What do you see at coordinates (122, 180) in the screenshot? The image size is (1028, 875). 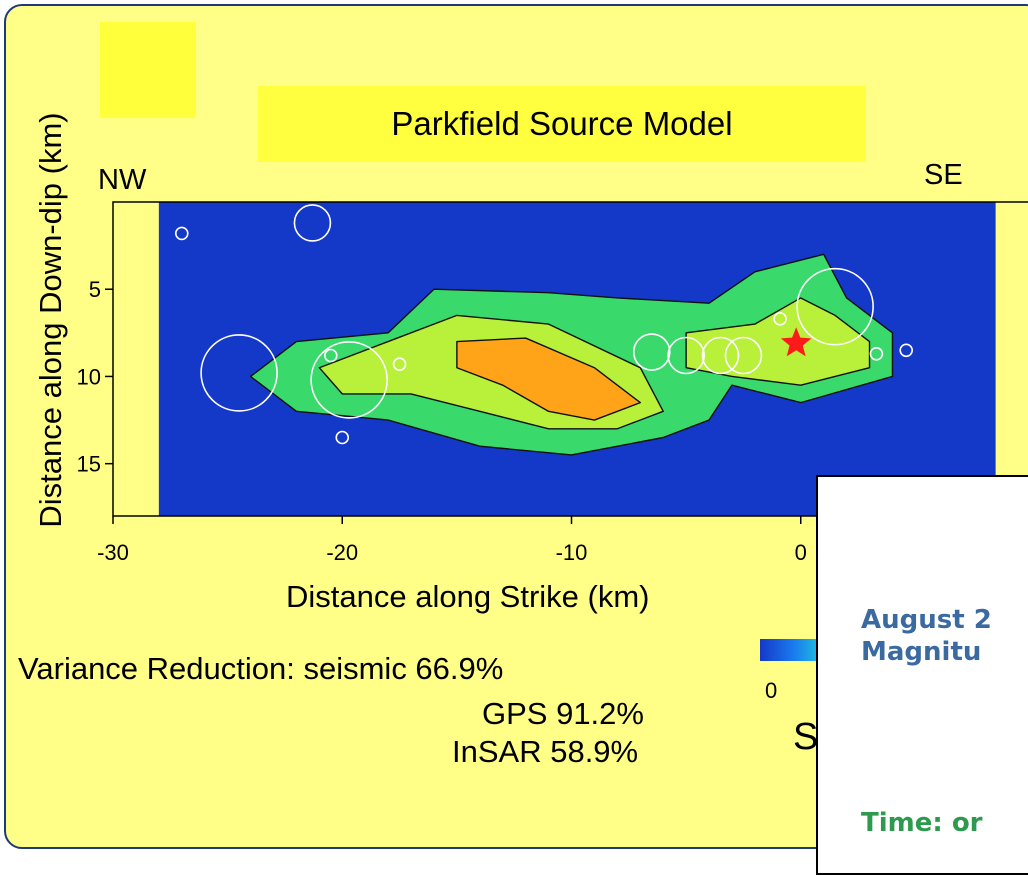 I see `nw-label: NW` at bounding box center [122, 180].